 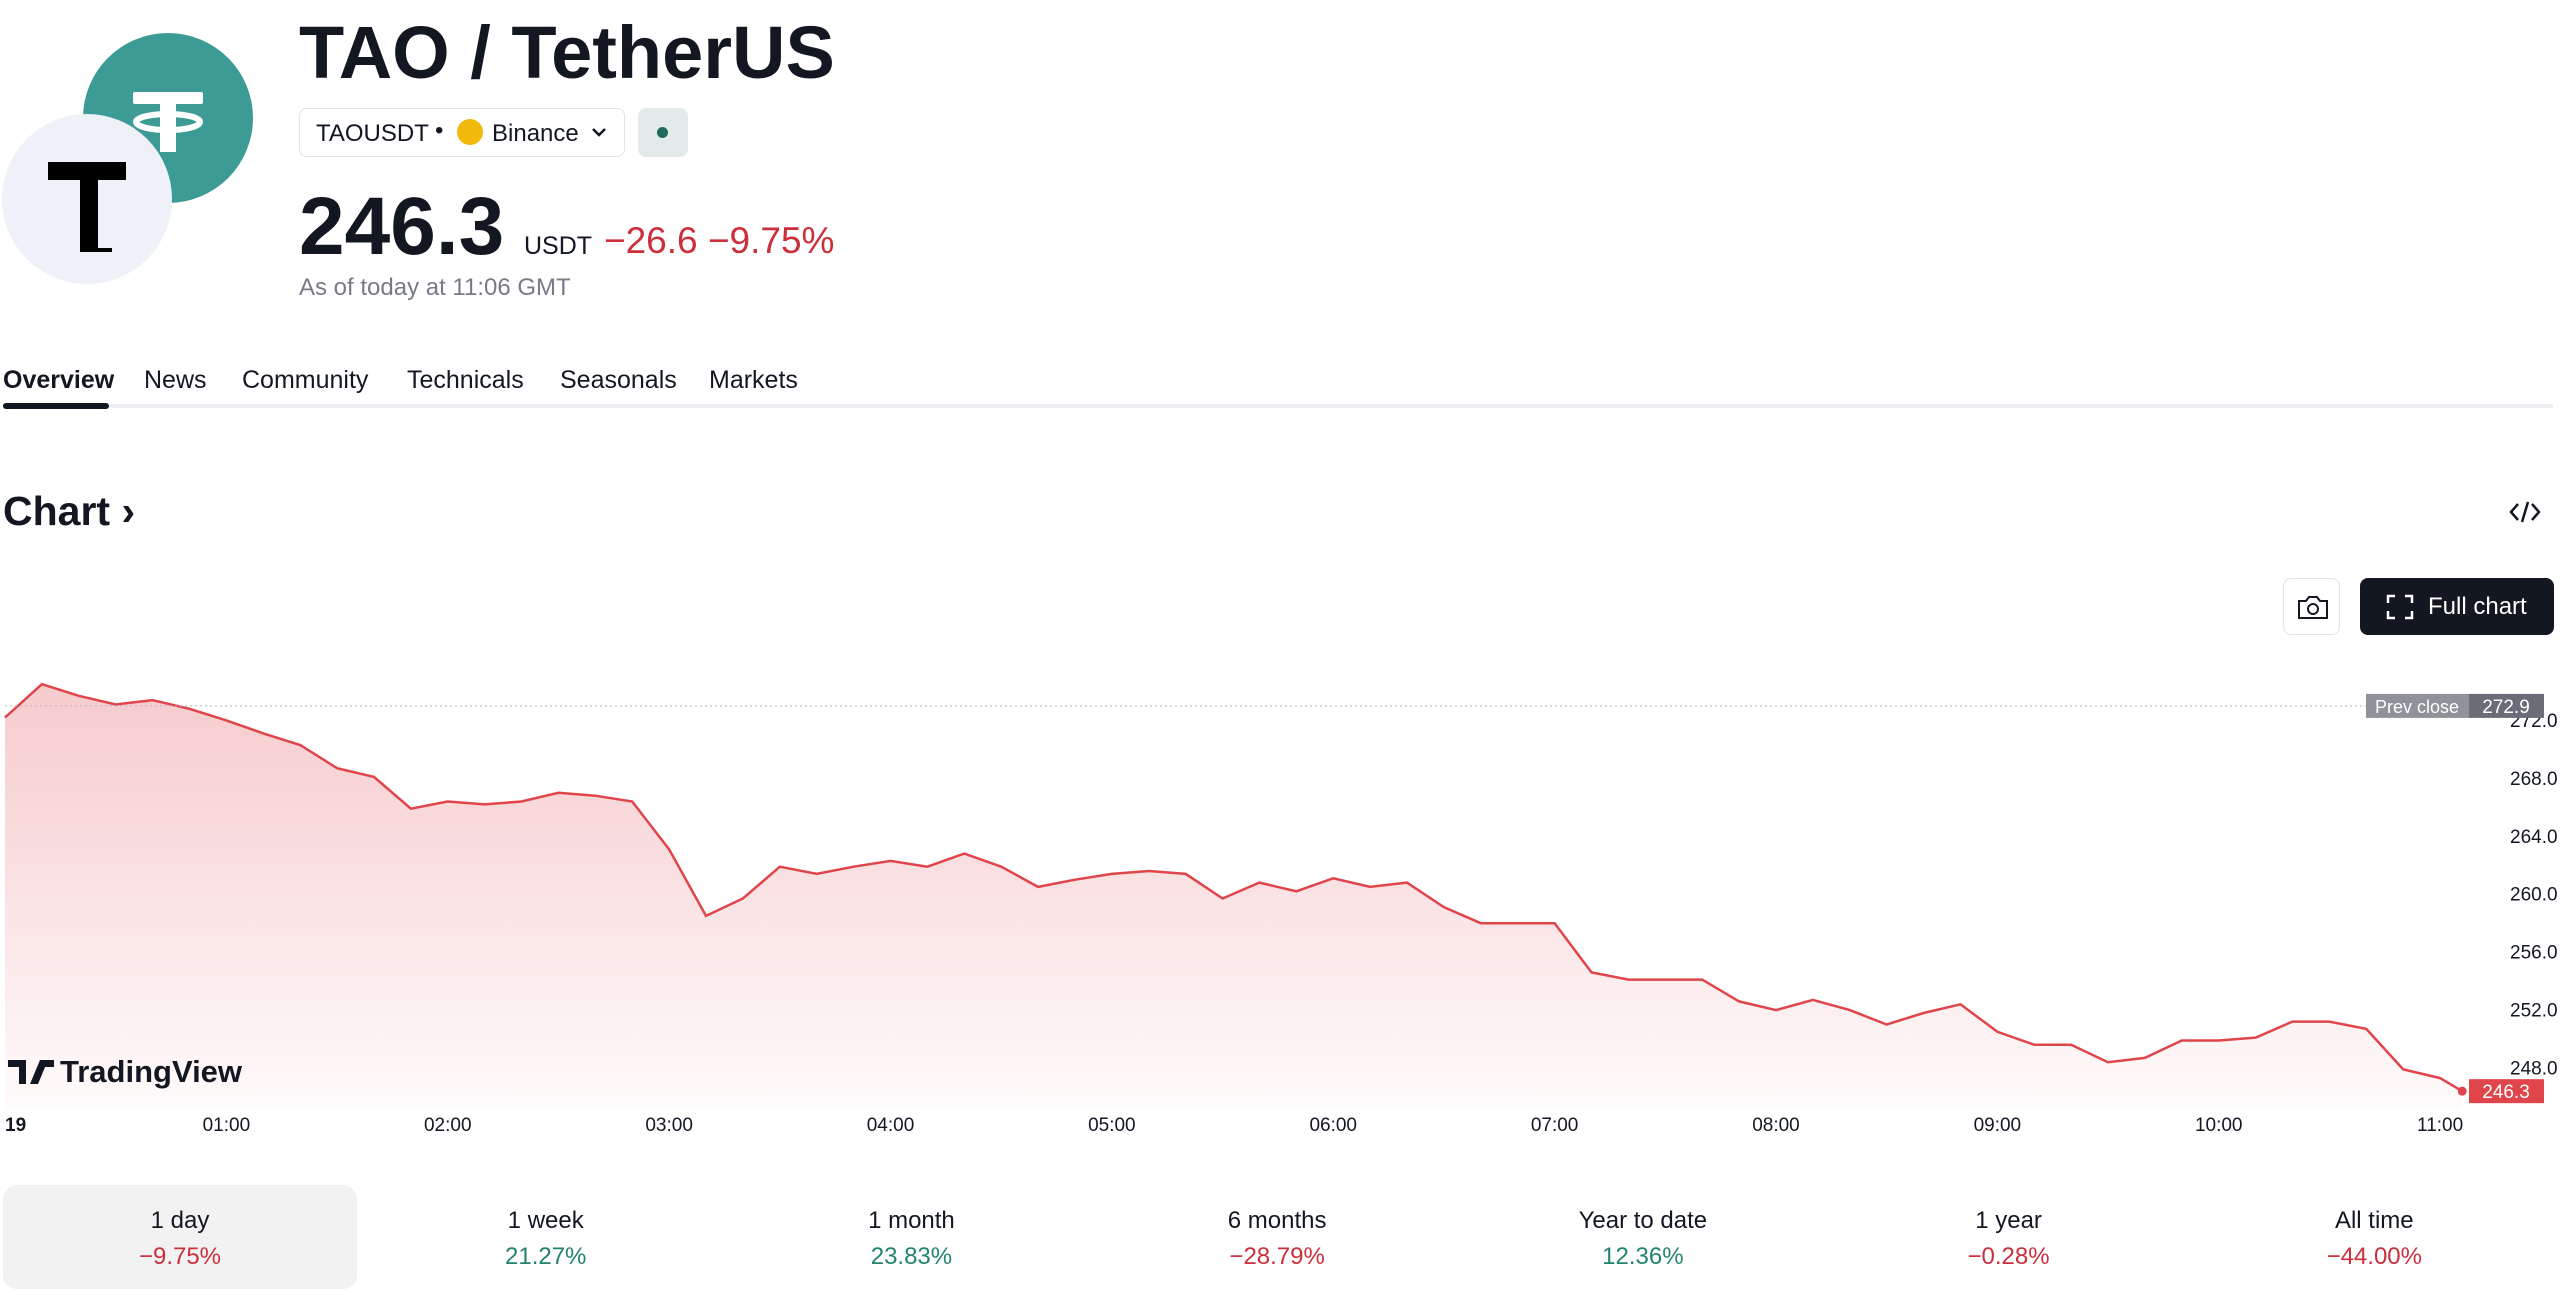 I want to click on x-tick-label: 06:00, so click(x=1333, y=1125).